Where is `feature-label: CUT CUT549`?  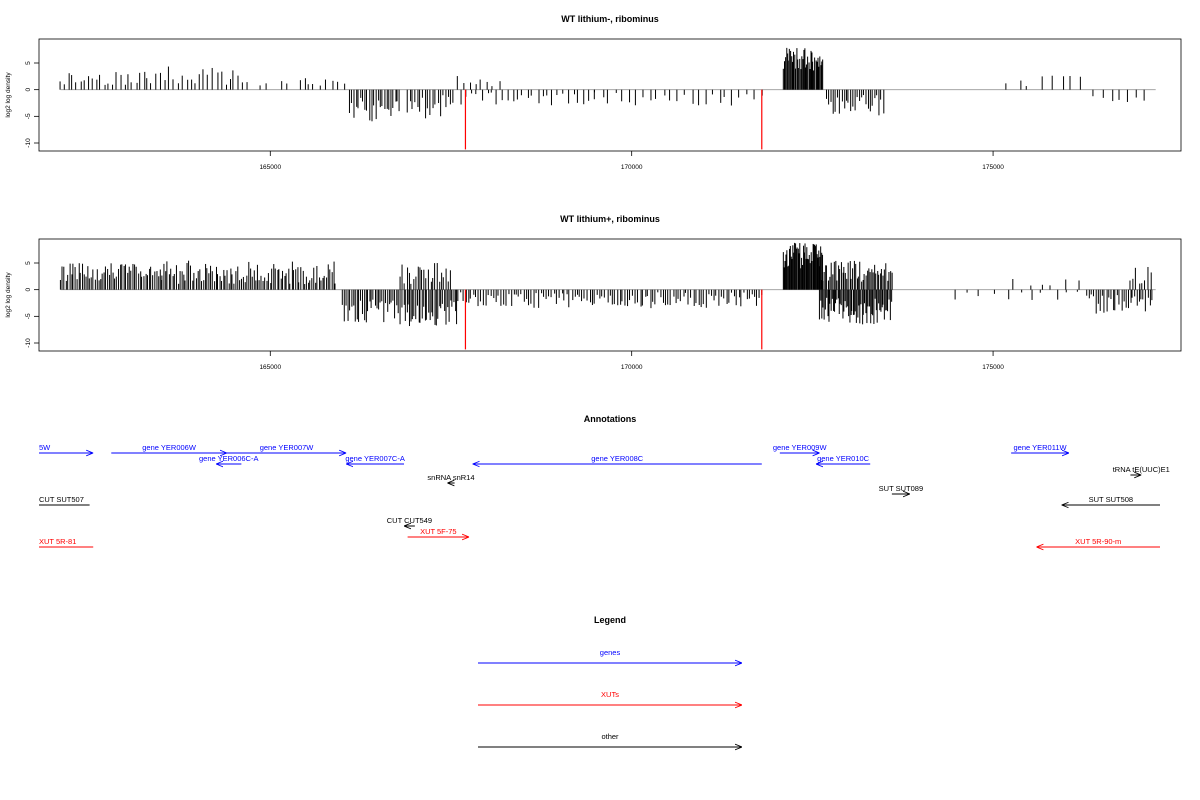
feature-label: CUT CUT549 is located at coordinates (409, 520).